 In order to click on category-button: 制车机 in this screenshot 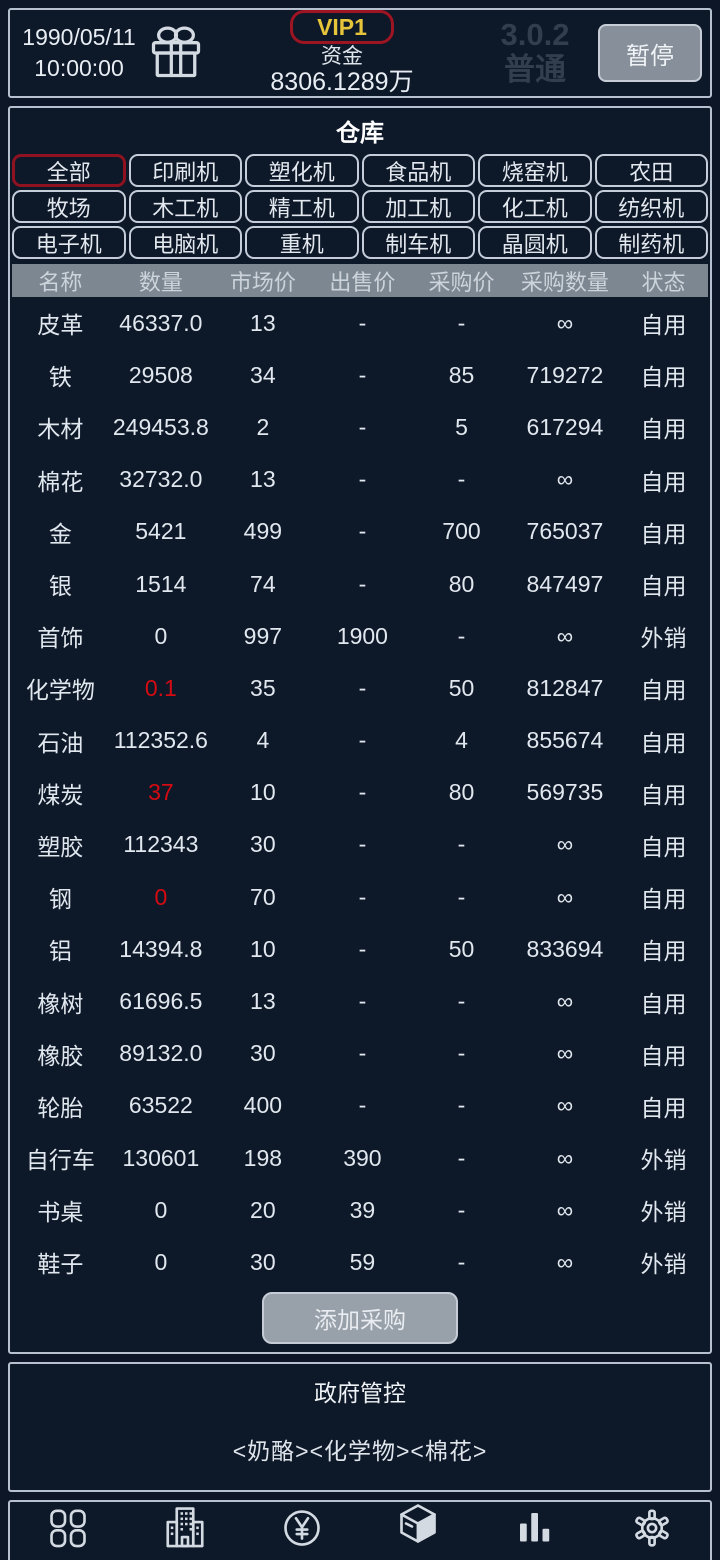, I will do `click(418, 242)`.